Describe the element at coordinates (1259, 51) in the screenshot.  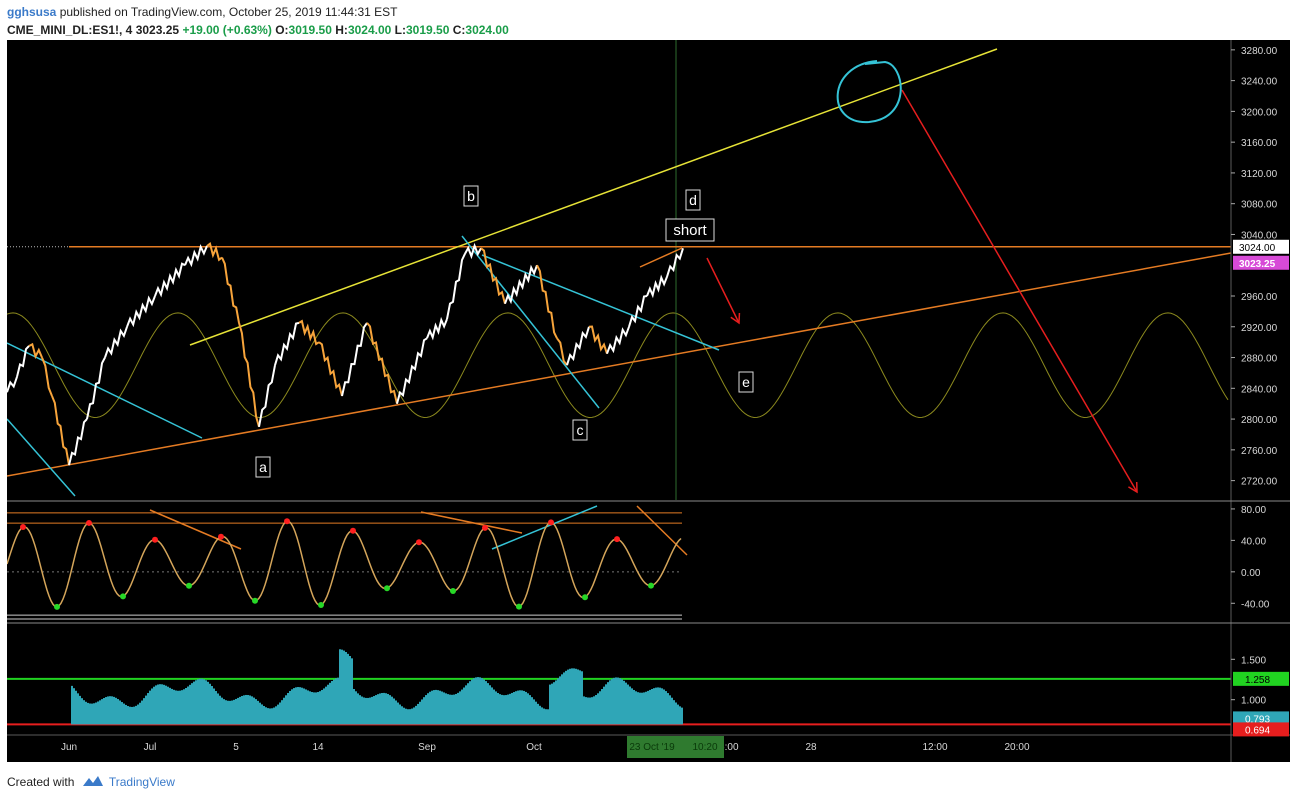
I see `price-tick-label: 3280.00` at that location.